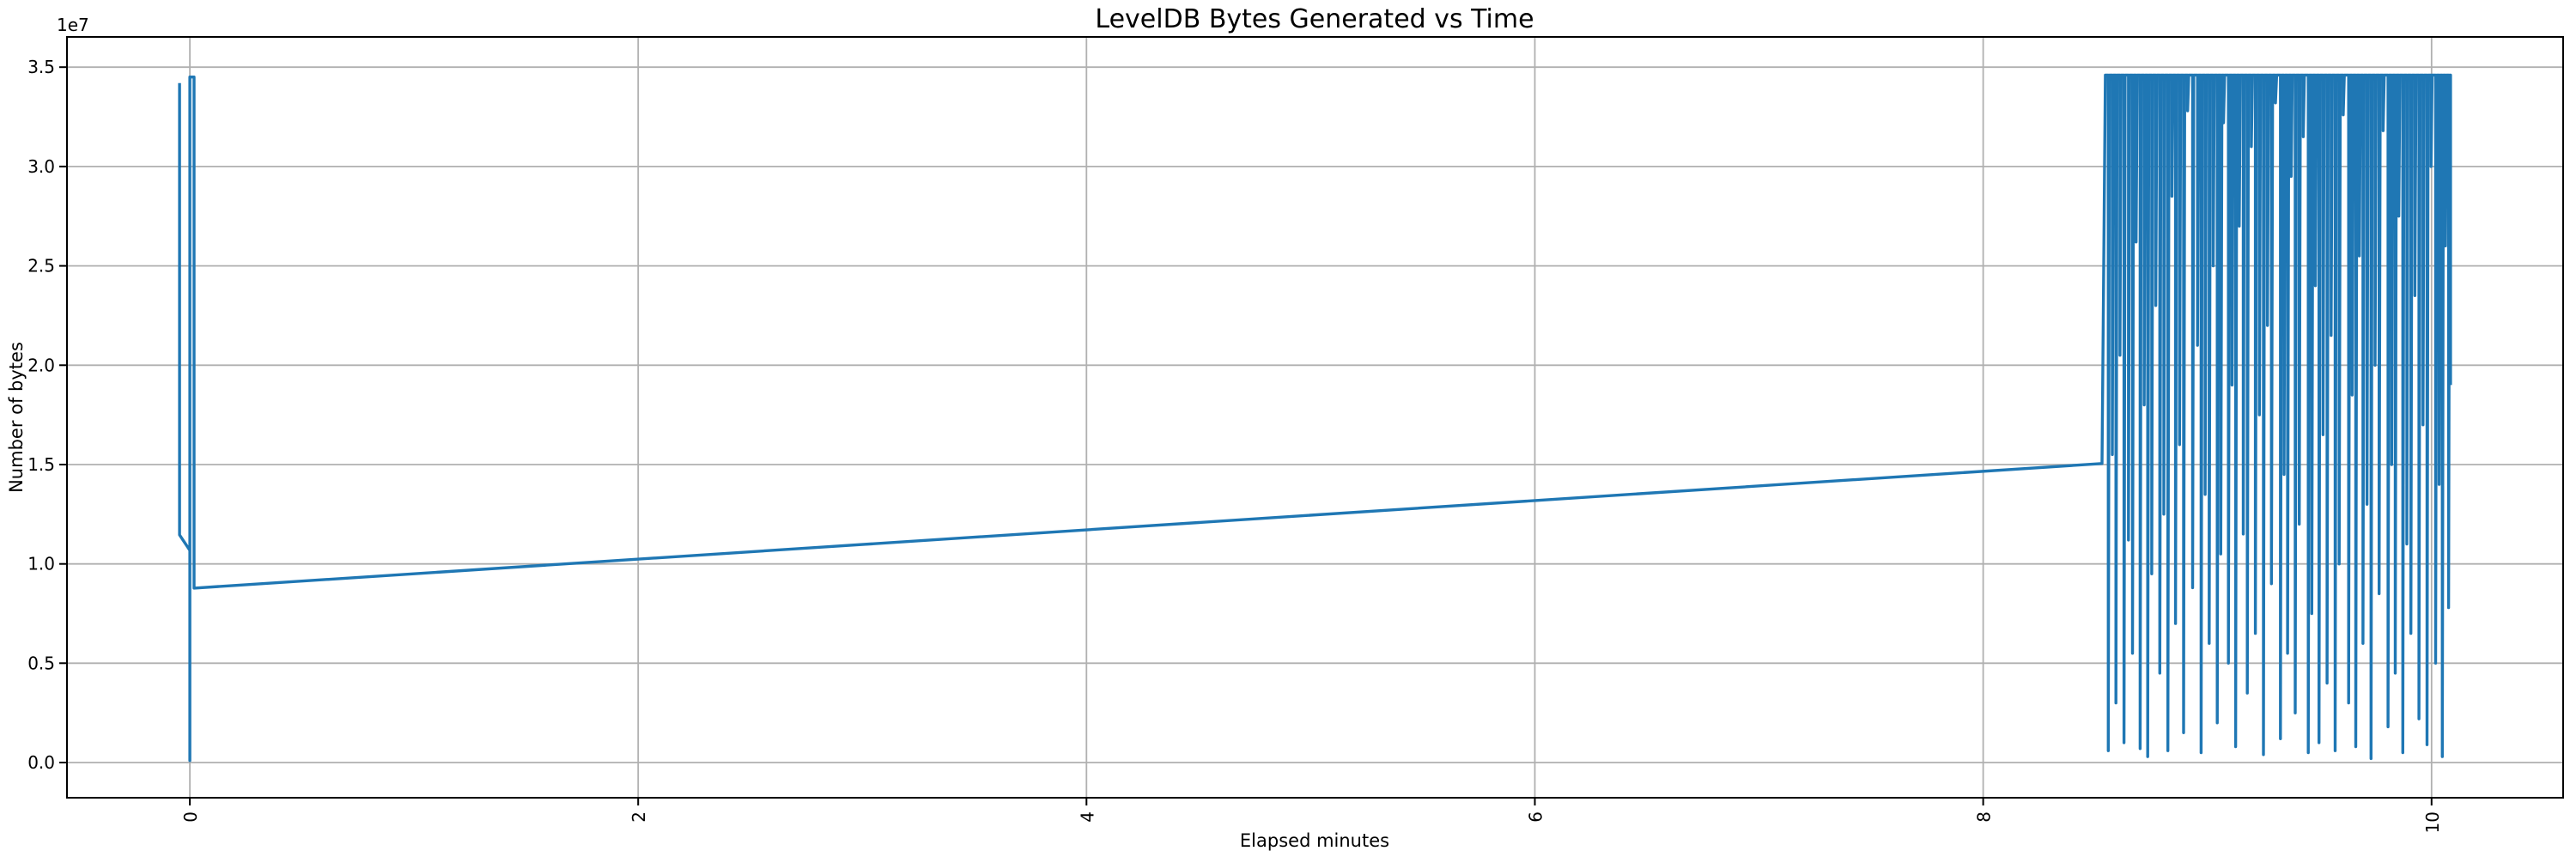 The width and height of the screenshot is (2576, 863). Describe the element at coordinates (73, 25) in the screenshot. I see `y-axis-offset-label: 1e7` at that location.